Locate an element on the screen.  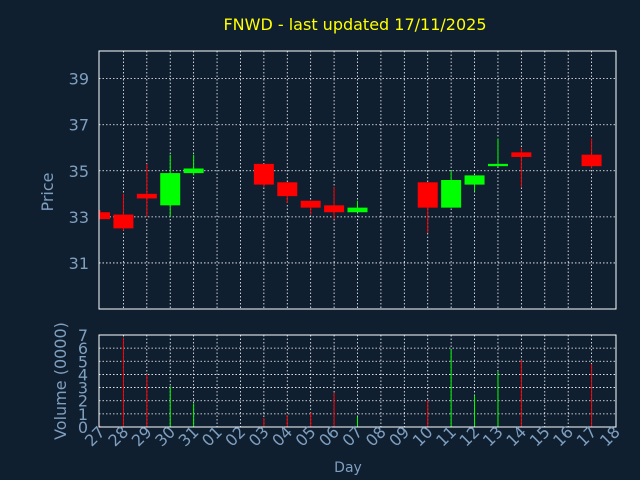
price-axis-label: Price is located at coordinates (47, 191).